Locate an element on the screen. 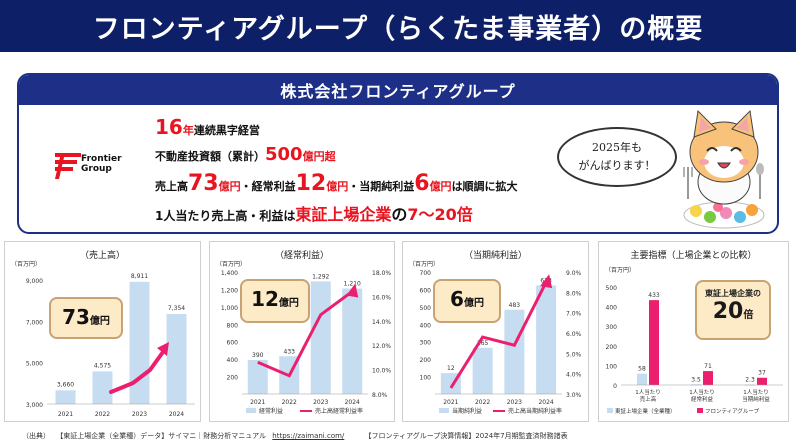 The width and height of the screenshot is (796, 445). hl2-unit: 億円超 is located at coordinates (319, 156).